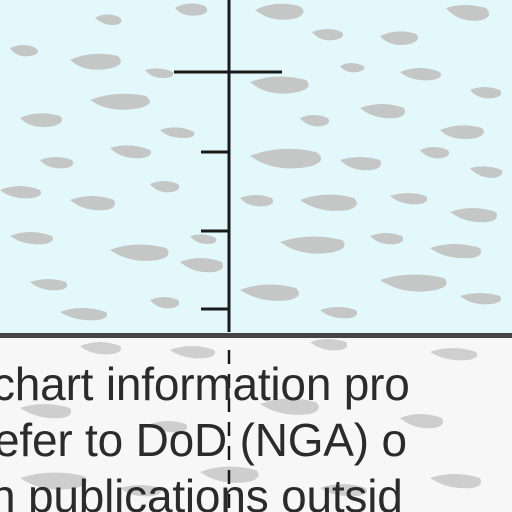 The height and width of the screenshot is (512, 512). Describe the element at coordinates (256, 335) in the screenshot. I see `chart-neatline` at that location.